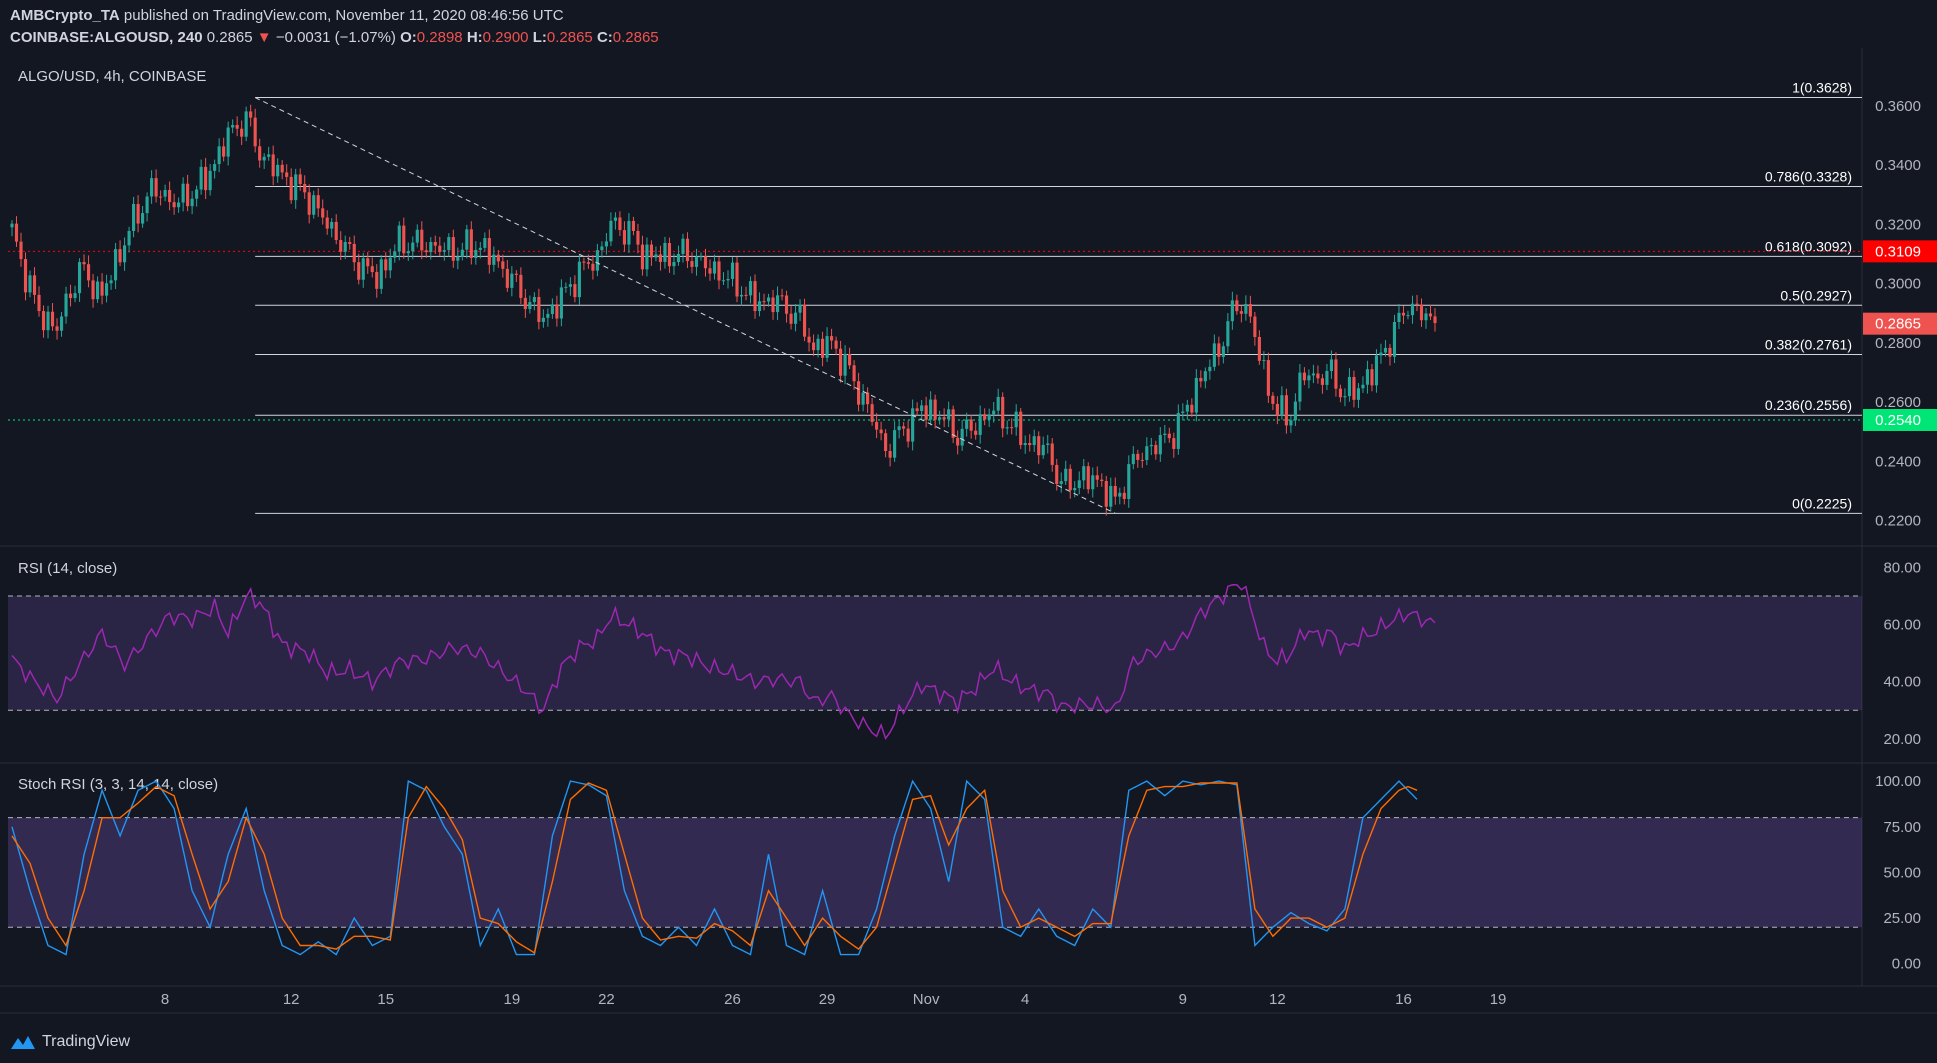 The image size is (1937, 1063). I want to click on high-value: 0.2900, so click(505, 37).